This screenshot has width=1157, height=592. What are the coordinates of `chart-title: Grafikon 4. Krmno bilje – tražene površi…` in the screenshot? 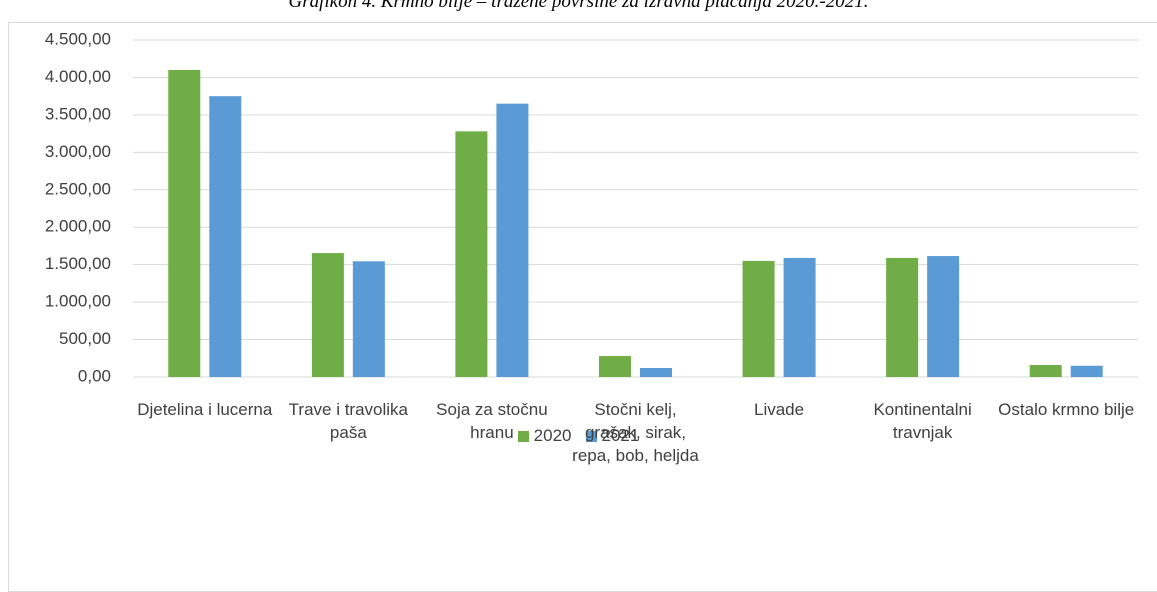 It's located at (578, 6).